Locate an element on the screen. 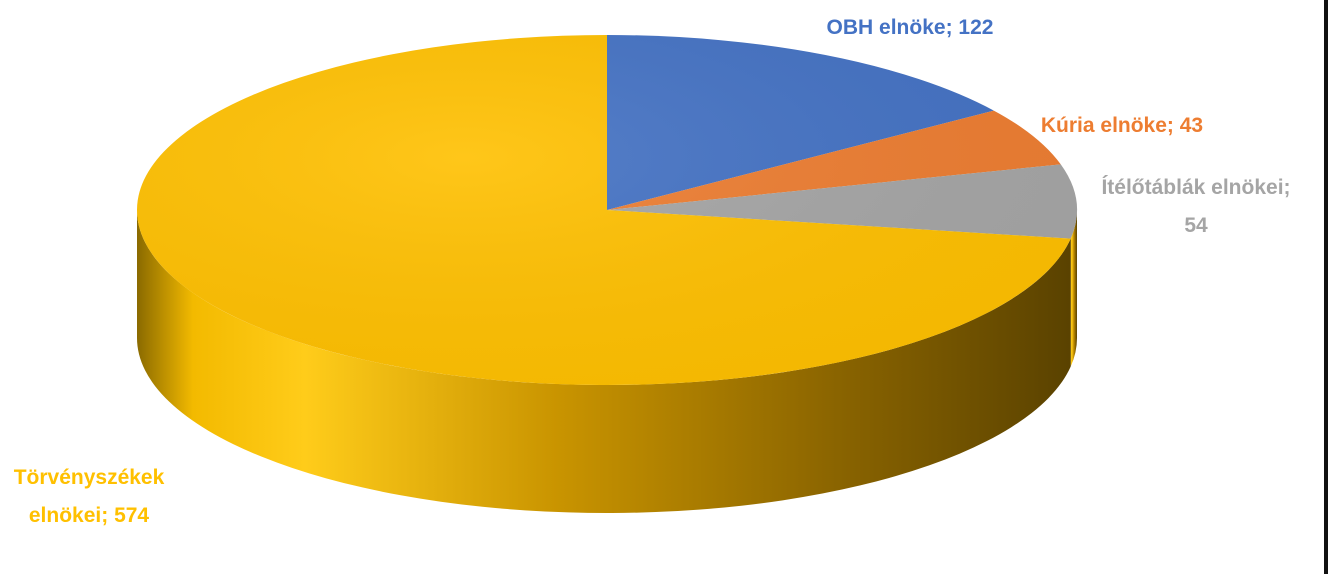 This screenshot has width=1328, height=574. data-label-line: 54 is located at coordinates (1196, 225).